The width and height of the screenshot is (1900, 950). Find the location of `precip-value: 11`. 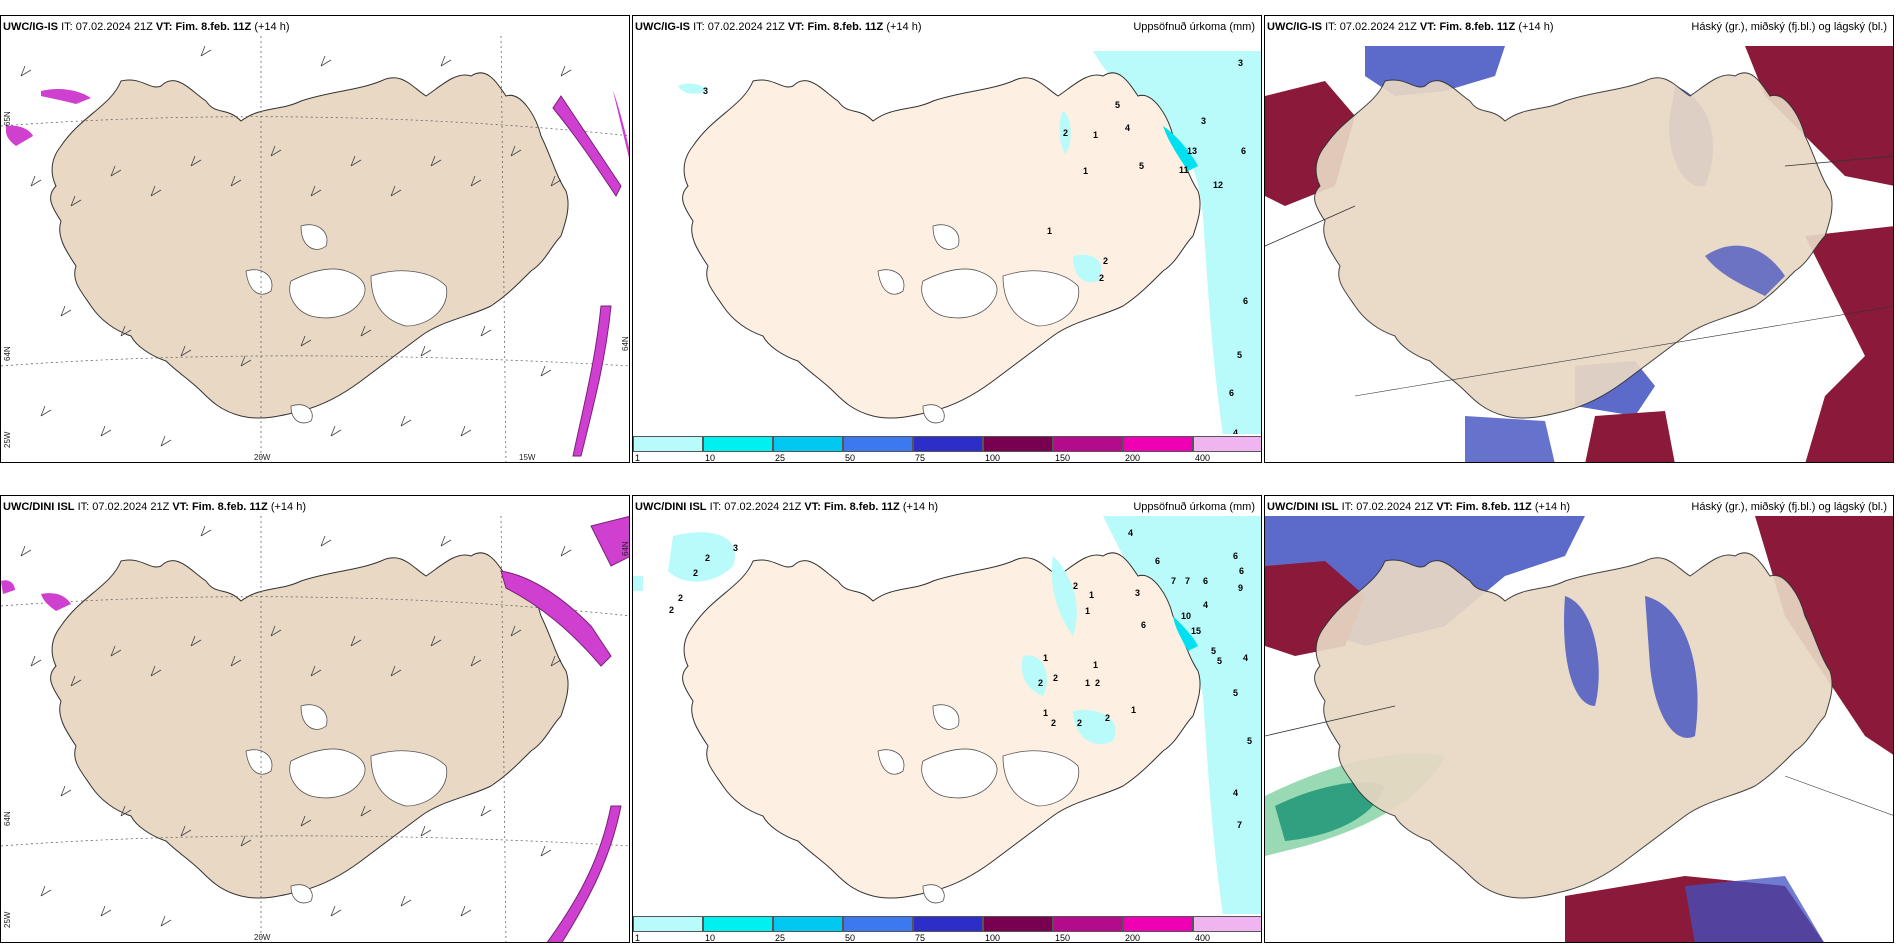

precip-value: 11 is located at coordinates (1184, 170).